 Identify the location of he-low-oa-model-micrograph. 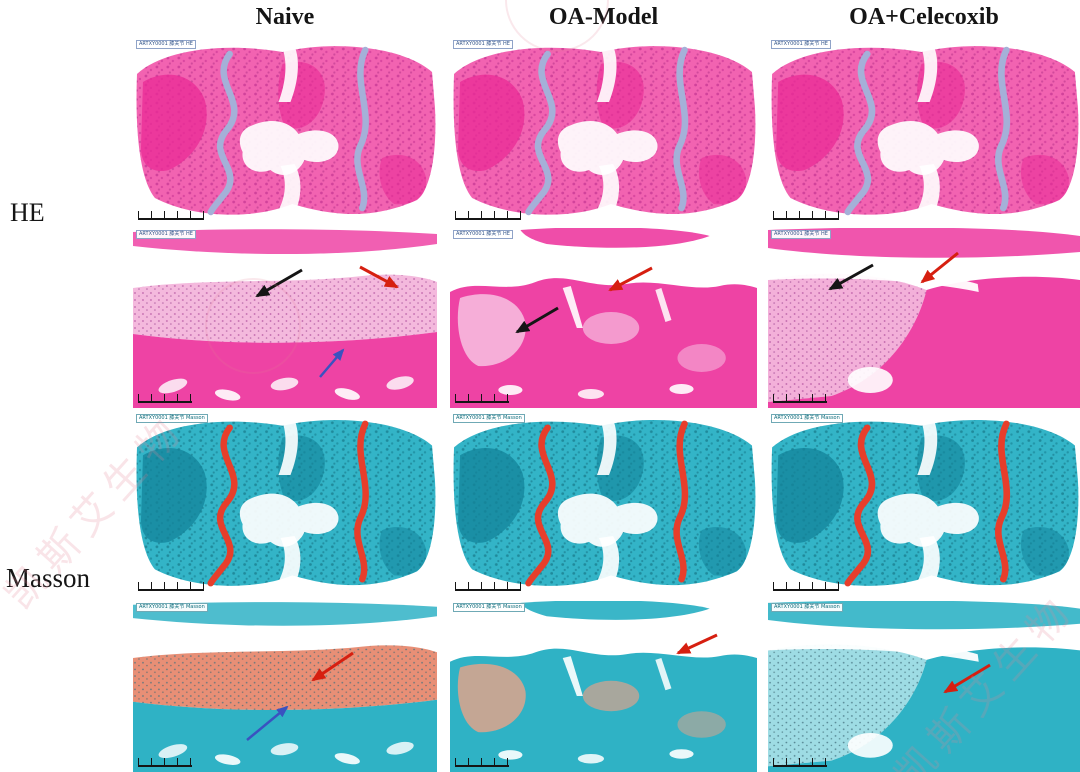
(603, 131).